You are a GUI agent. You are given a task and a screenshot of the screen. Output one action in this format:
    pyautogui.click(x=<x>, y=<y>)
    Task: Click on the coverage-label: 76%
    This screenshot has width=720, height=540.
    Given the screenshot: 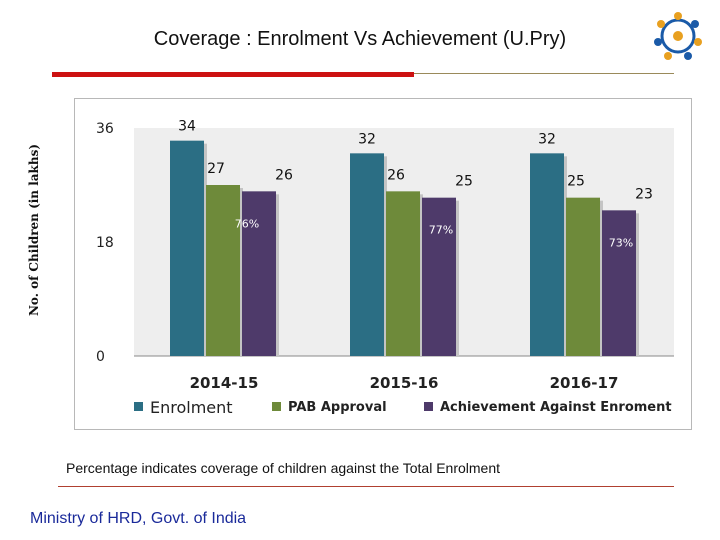 What is the action you would take?
    pyautogui.click(x=247, y=223)
    